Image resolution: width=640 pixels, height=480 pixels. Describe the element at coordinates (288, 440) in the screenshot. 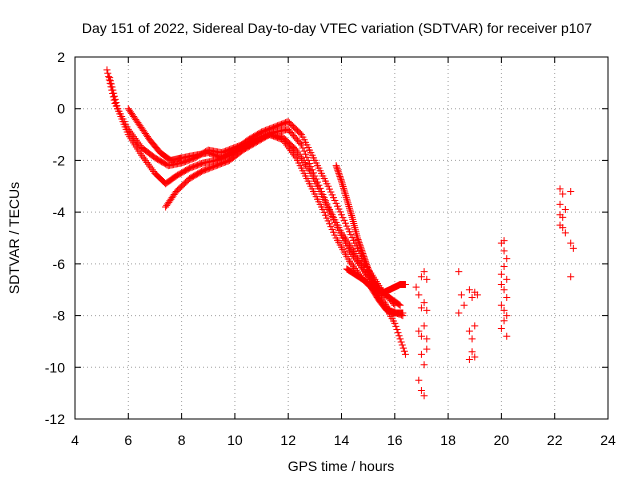

I see `x-tick-label: 12` at that location.